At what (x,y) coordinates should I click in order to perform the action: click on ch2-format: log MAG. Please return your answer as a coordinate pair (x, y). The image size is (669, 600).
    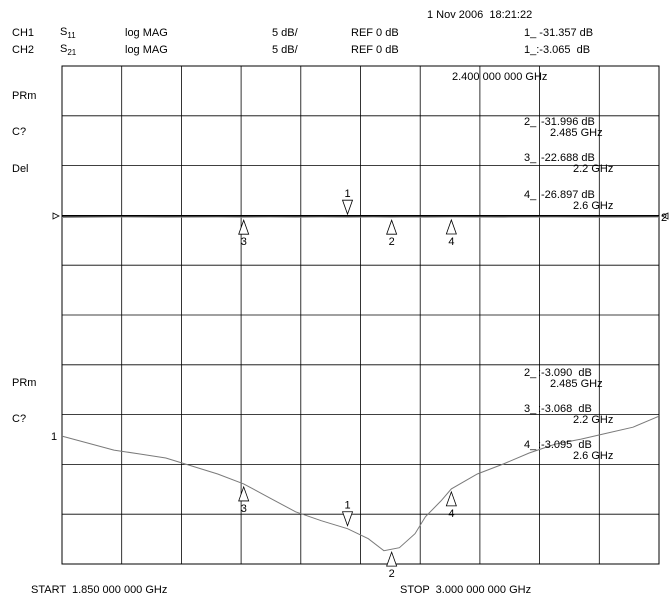
    Looking at the image, I should click on (146, 50).